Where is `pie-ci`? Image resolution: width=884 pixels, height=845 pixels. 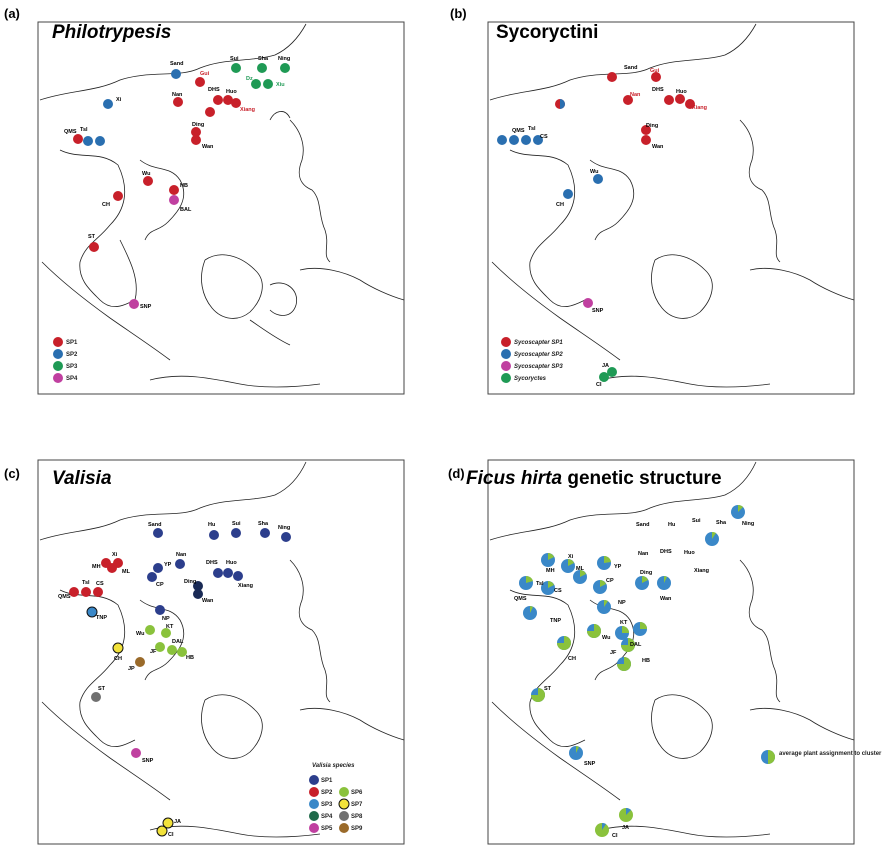
pie-ci is located at coordinates (602, 829).